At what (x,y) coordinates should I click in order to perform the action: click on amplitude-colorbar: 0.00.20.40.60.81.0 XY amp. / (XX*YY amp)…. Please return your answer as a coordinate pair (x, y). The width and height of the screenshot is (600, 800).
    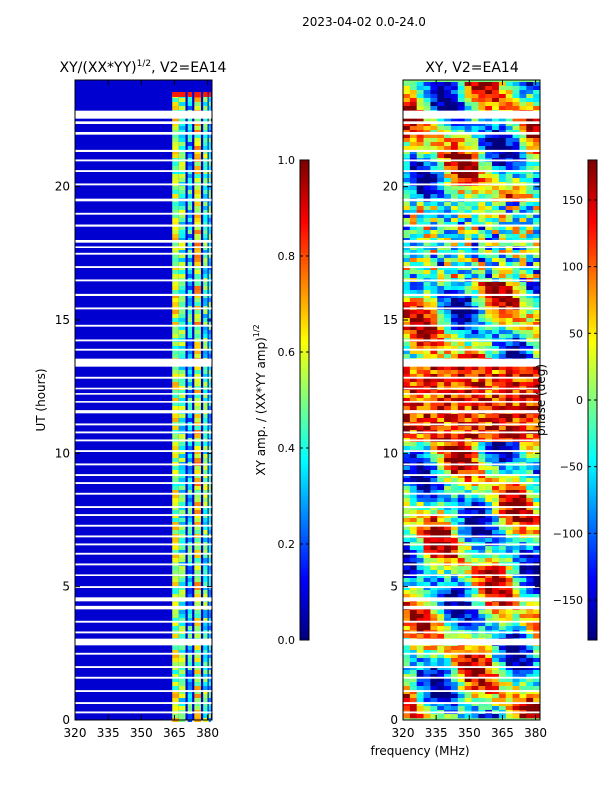
    Looking at the image, I should click on (281, 400).